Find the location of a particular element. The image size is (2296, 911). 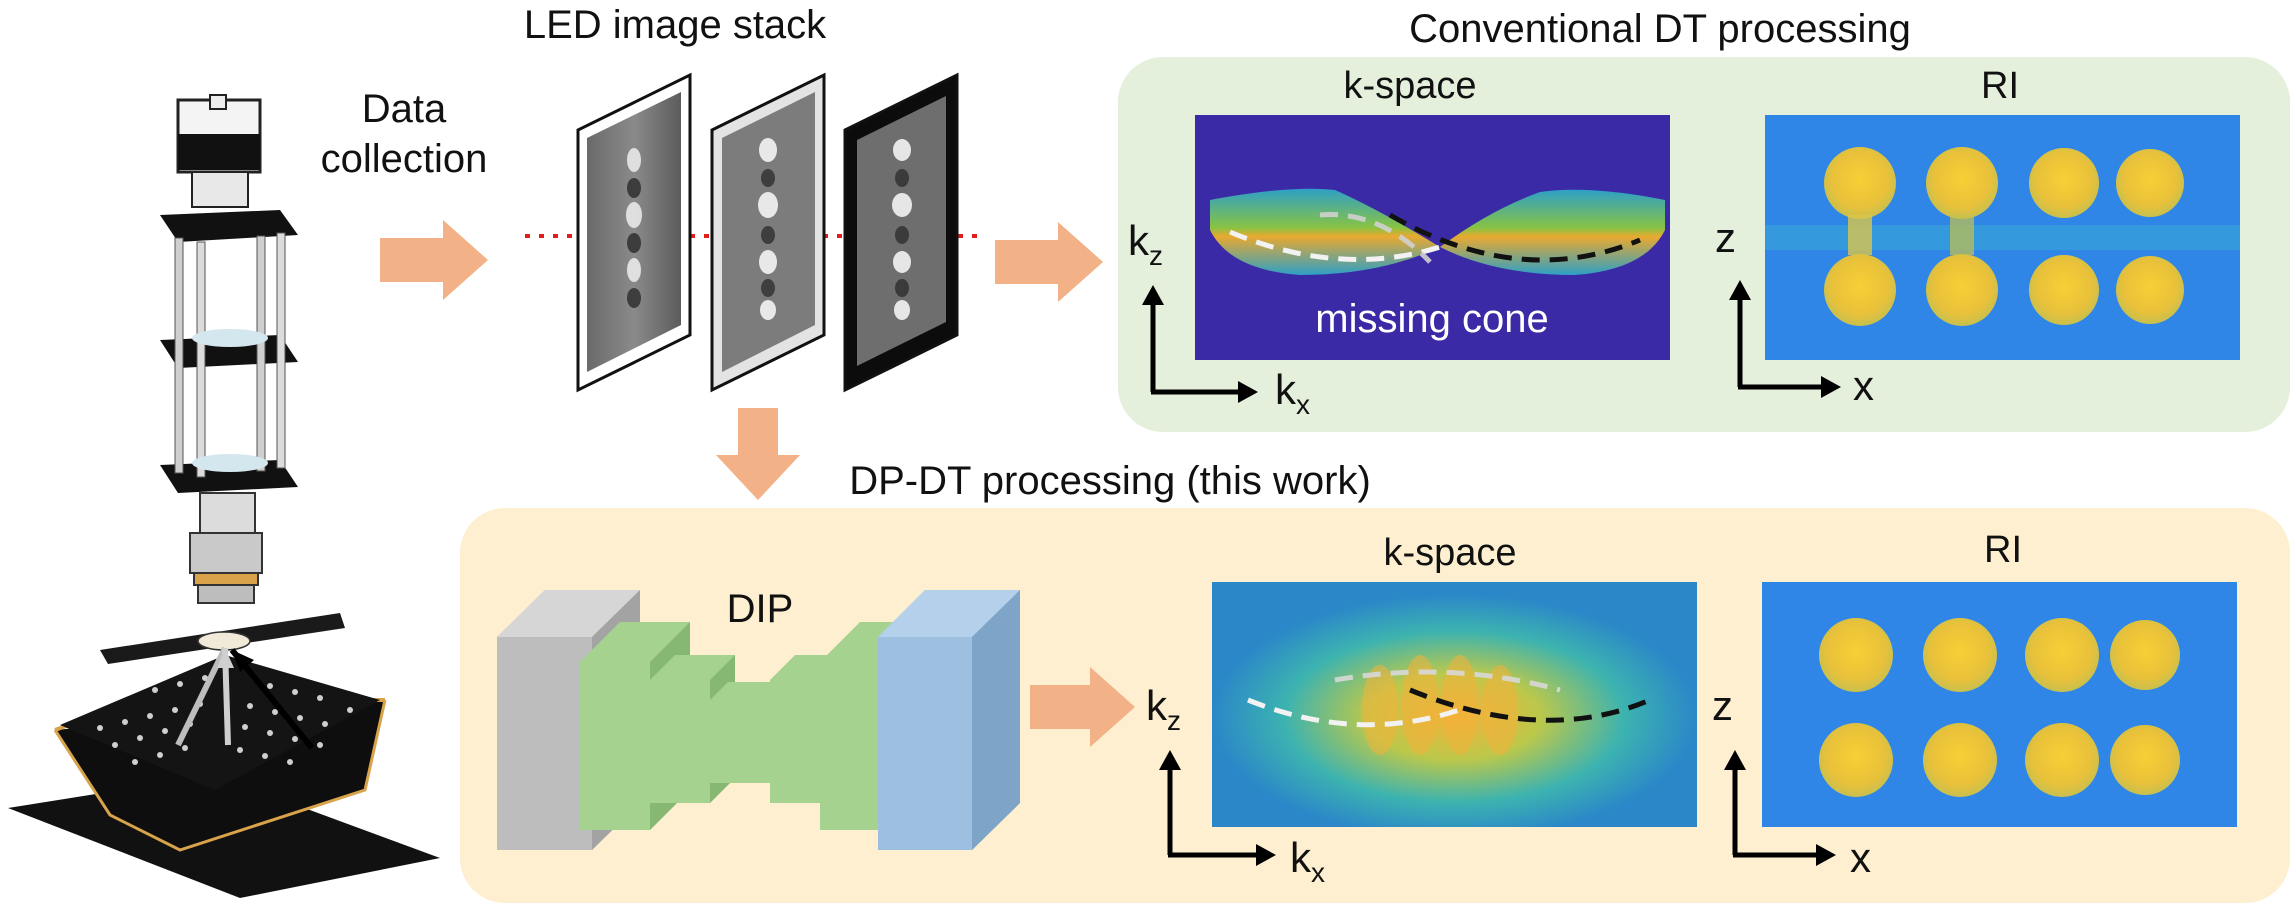

data-collection-arrow is located at coordinates (434, 260).